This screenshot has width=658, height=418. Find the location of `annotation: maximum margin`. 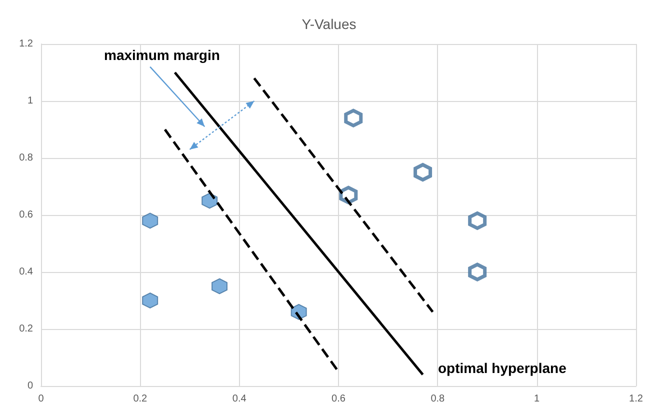

annotation: maximum margin is located at coordinates (162, 55).